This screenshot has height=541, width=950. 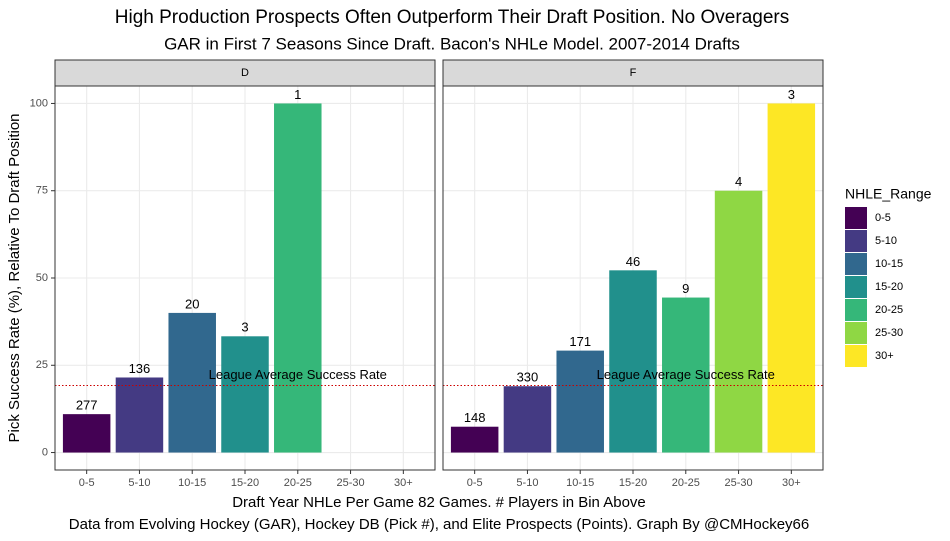 What do you see at coordinates (42, 191) in the screenshot?
I see `y-tick-label: 75` at bounding box center [42, 191].